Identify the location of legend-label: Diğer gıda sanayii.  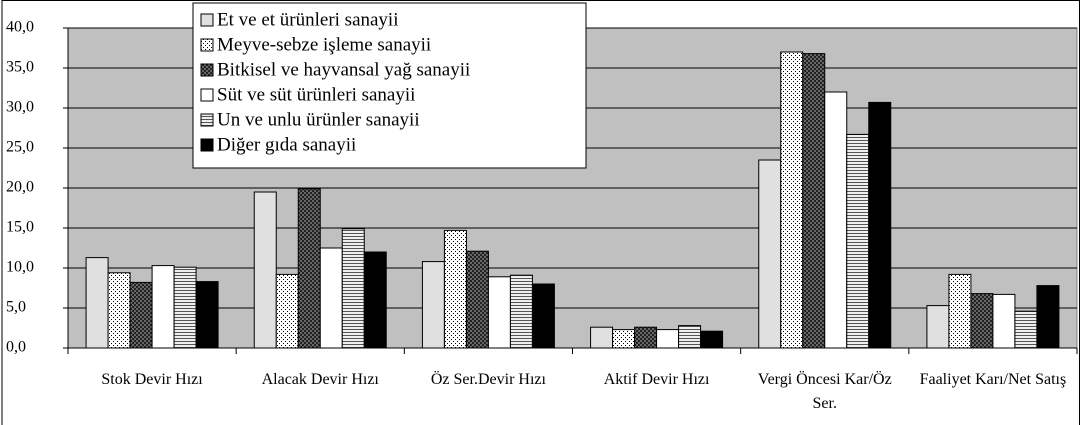
(286, 144).